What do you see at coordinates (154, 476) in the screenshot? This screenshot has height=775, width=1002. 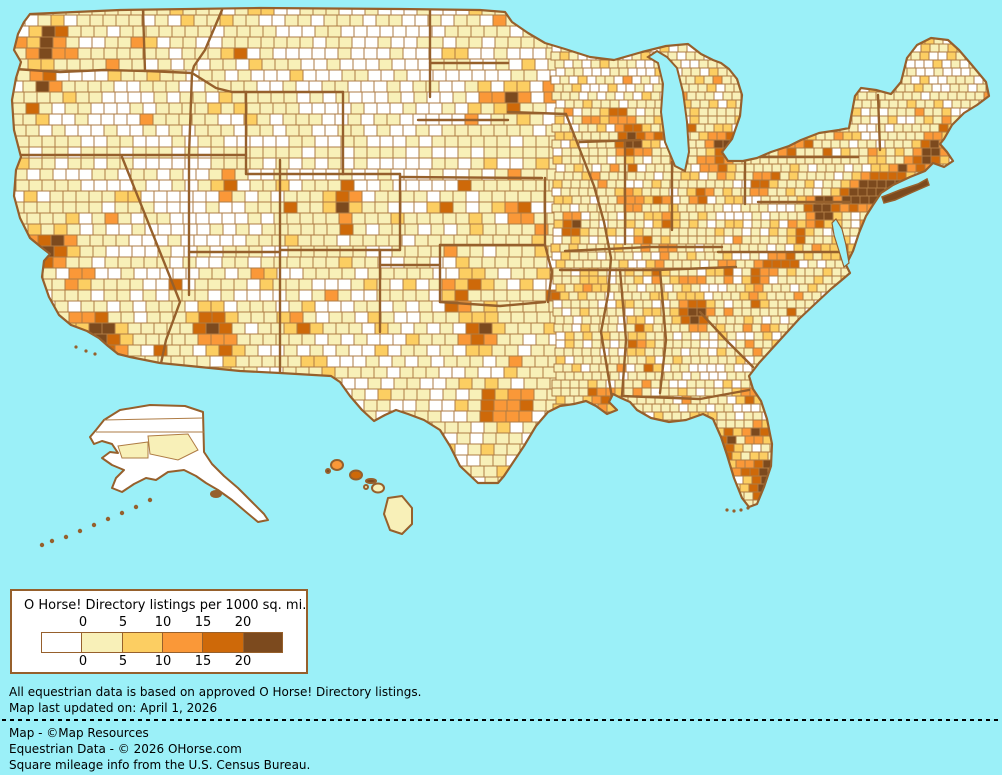 I see `alaska-inset` at bounding box center [154, 476].